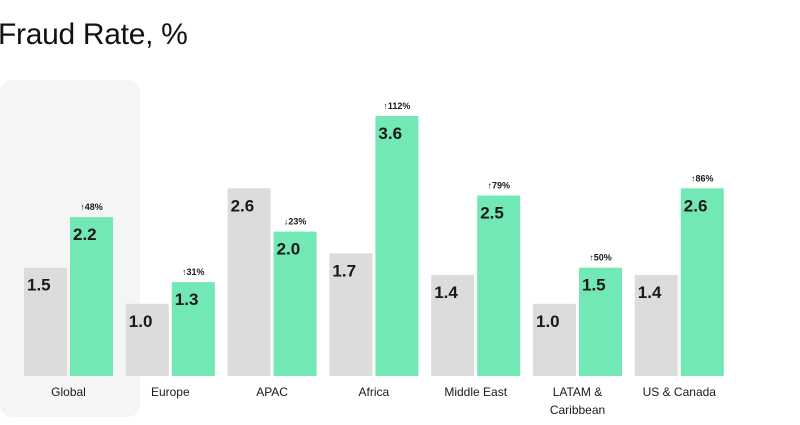 This screenshot has height=425, width=800. What do you see at coordinates (68, 392) in the screenshot?
I see `category-label-global: Global` at bounding box center [68, 392].